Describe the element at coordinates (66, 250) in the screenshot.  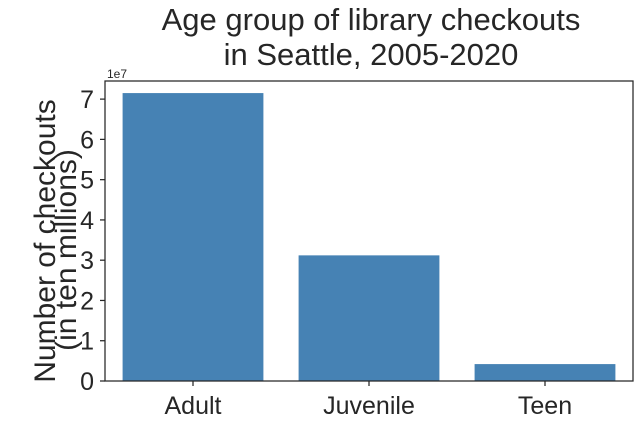
I see `y-axis-label-line-2: (in ten millions)` at that location.